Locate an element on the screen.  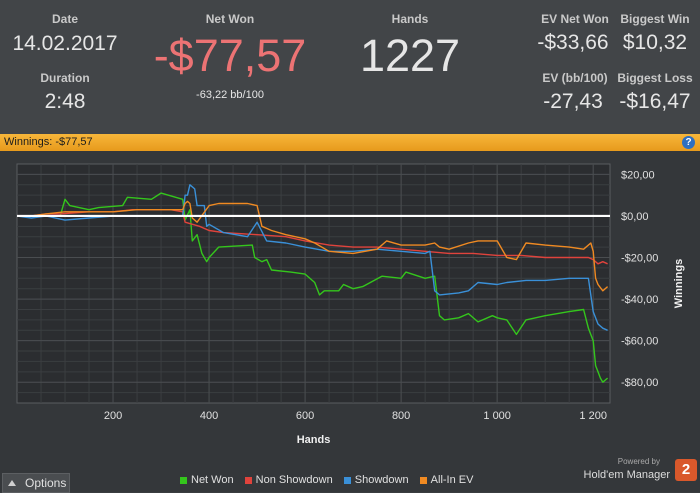
y-axis-label: Winnings is located at coordinates (679, 283).